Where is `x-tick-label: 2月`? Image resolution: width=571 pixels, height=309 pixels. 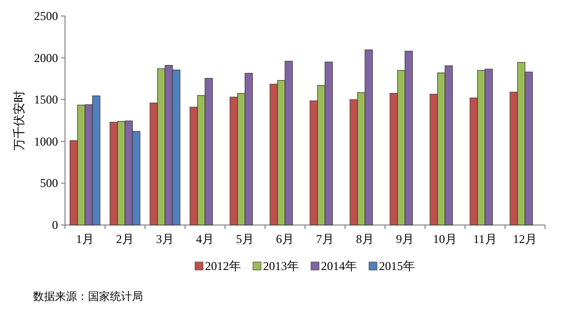 x-tick-label: 2月 is located at coordinates (125, 239).